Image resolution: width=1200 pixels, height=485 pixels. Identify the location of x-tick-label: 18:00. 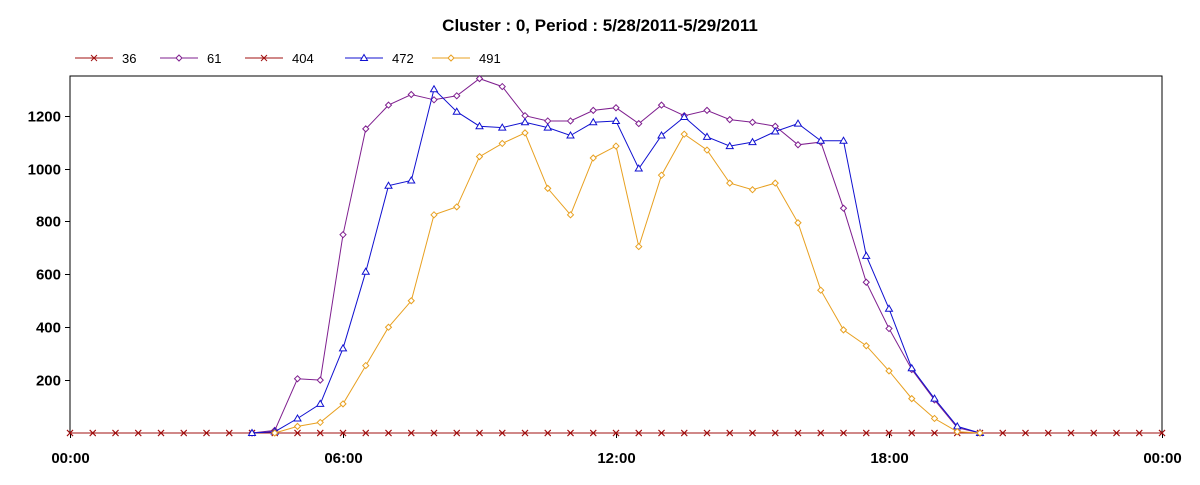
(889, 458).